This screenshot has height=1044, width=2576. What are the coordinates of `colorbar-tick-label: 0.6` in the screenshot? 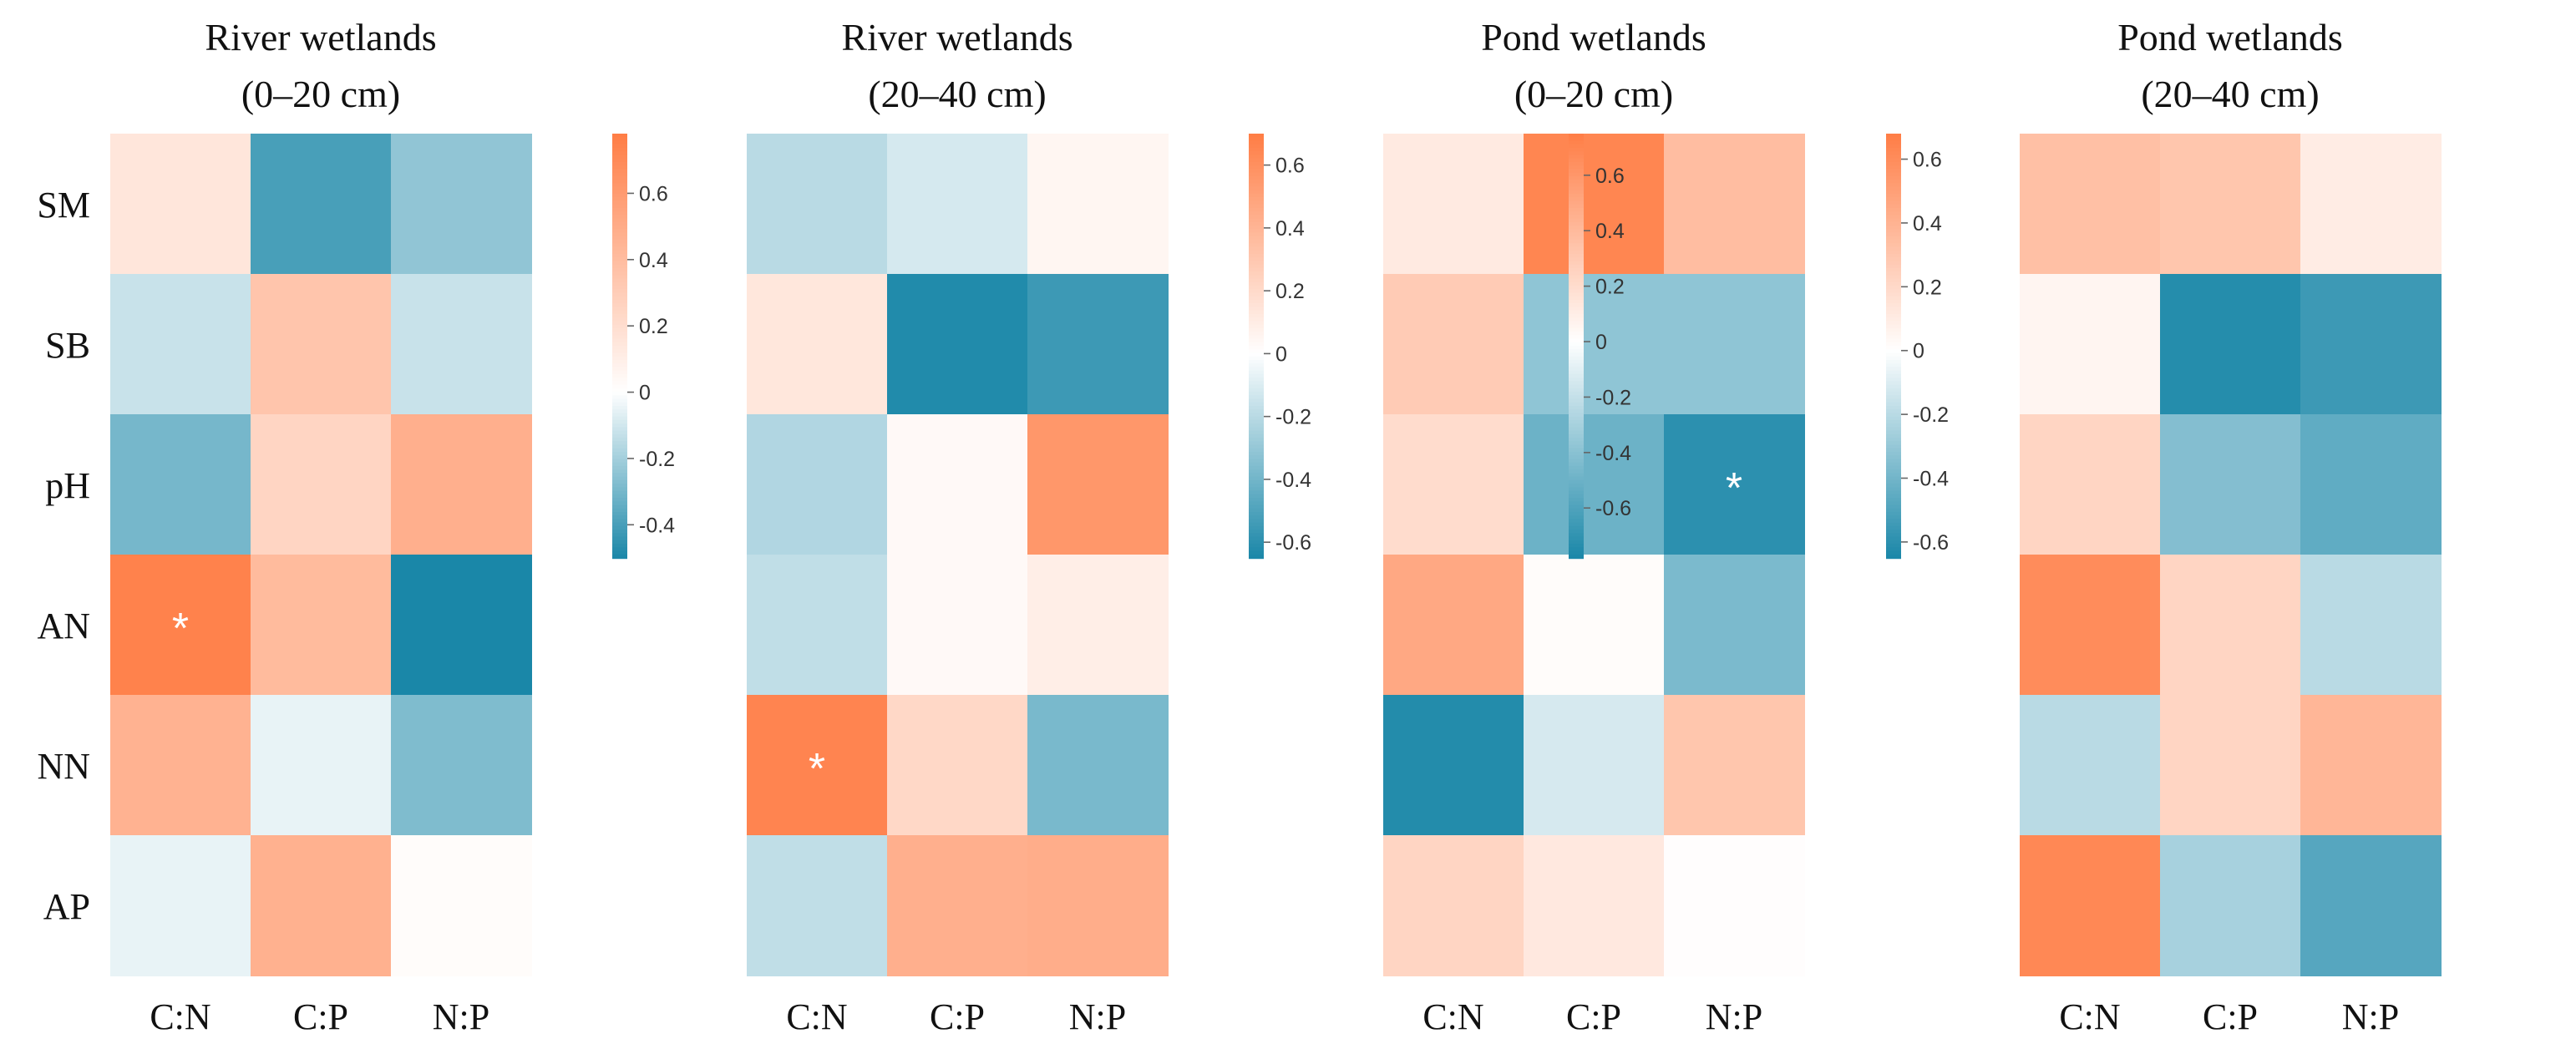 It's located at (1928, 161).